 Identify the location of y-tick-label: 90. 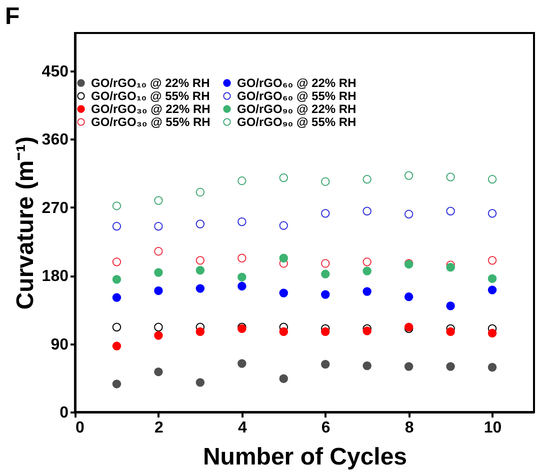
(59, 345).